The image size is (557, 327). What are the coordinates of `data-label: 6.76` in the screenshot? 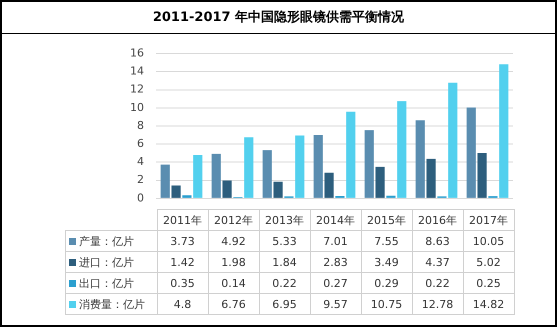 It's located at (233, 304).